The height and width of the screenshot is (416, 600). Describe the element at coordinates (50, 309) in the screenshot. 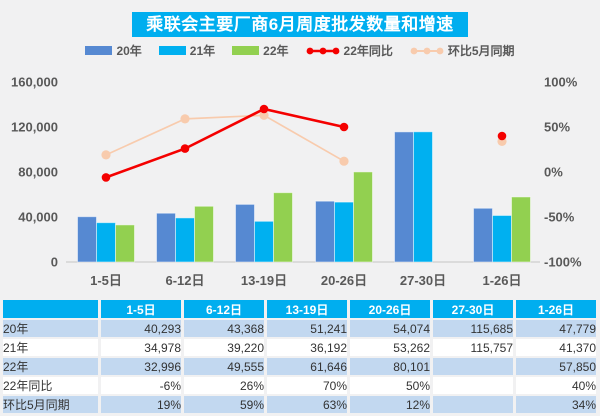

I see `table-corner-cell` at that location.